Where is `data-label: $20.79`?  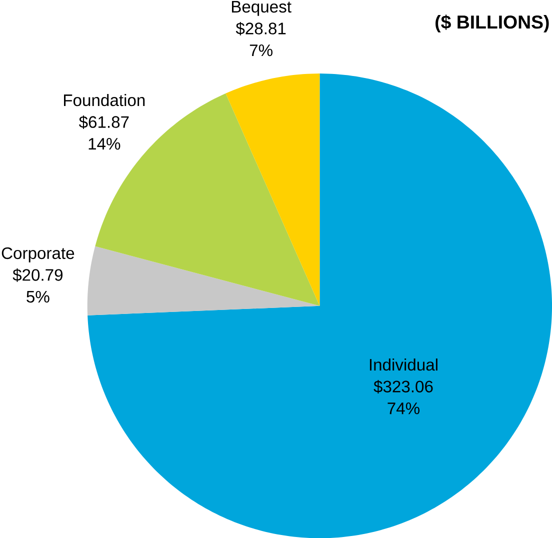 data-label: $20.79 is located at coordinates (37, 275).